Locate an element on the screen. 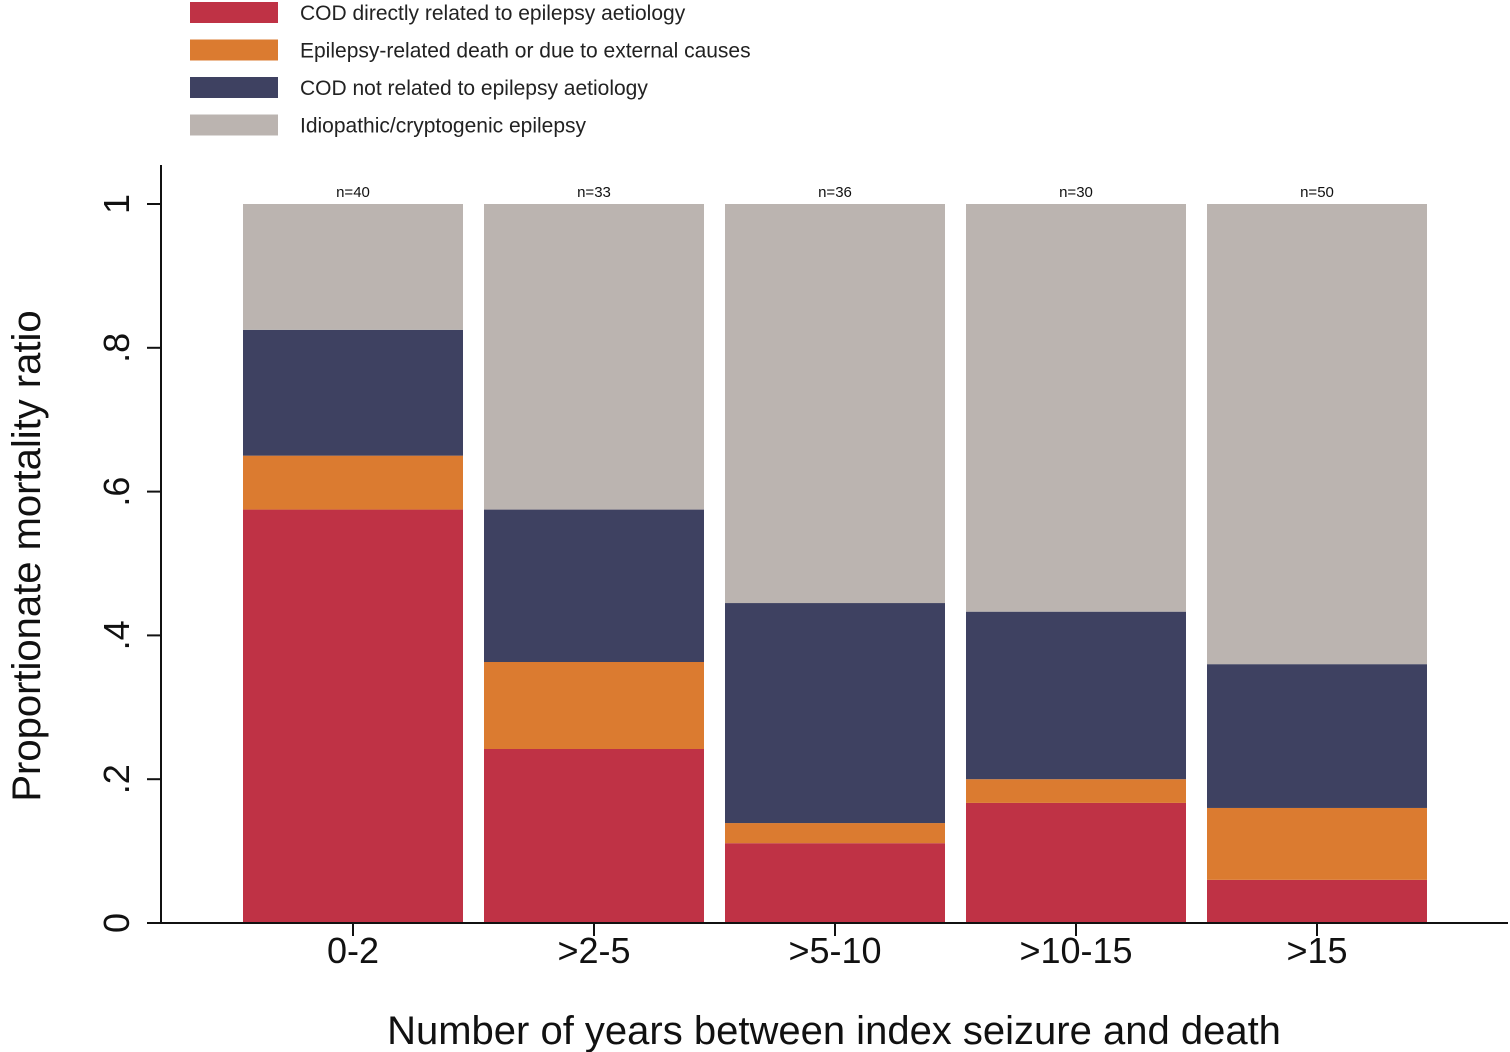 The height and width of the screenshot is (1052, 1510). x-tick-label-5: >15 is located at coordinates (1316, 950).